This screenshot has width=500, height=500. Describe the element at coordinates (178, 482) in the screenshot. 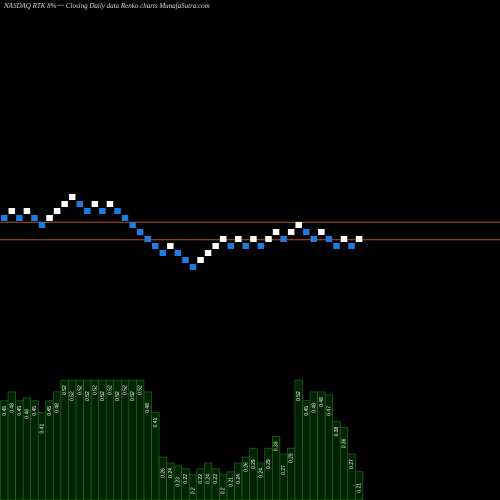

I see `volume-label: 0.23` at that location.